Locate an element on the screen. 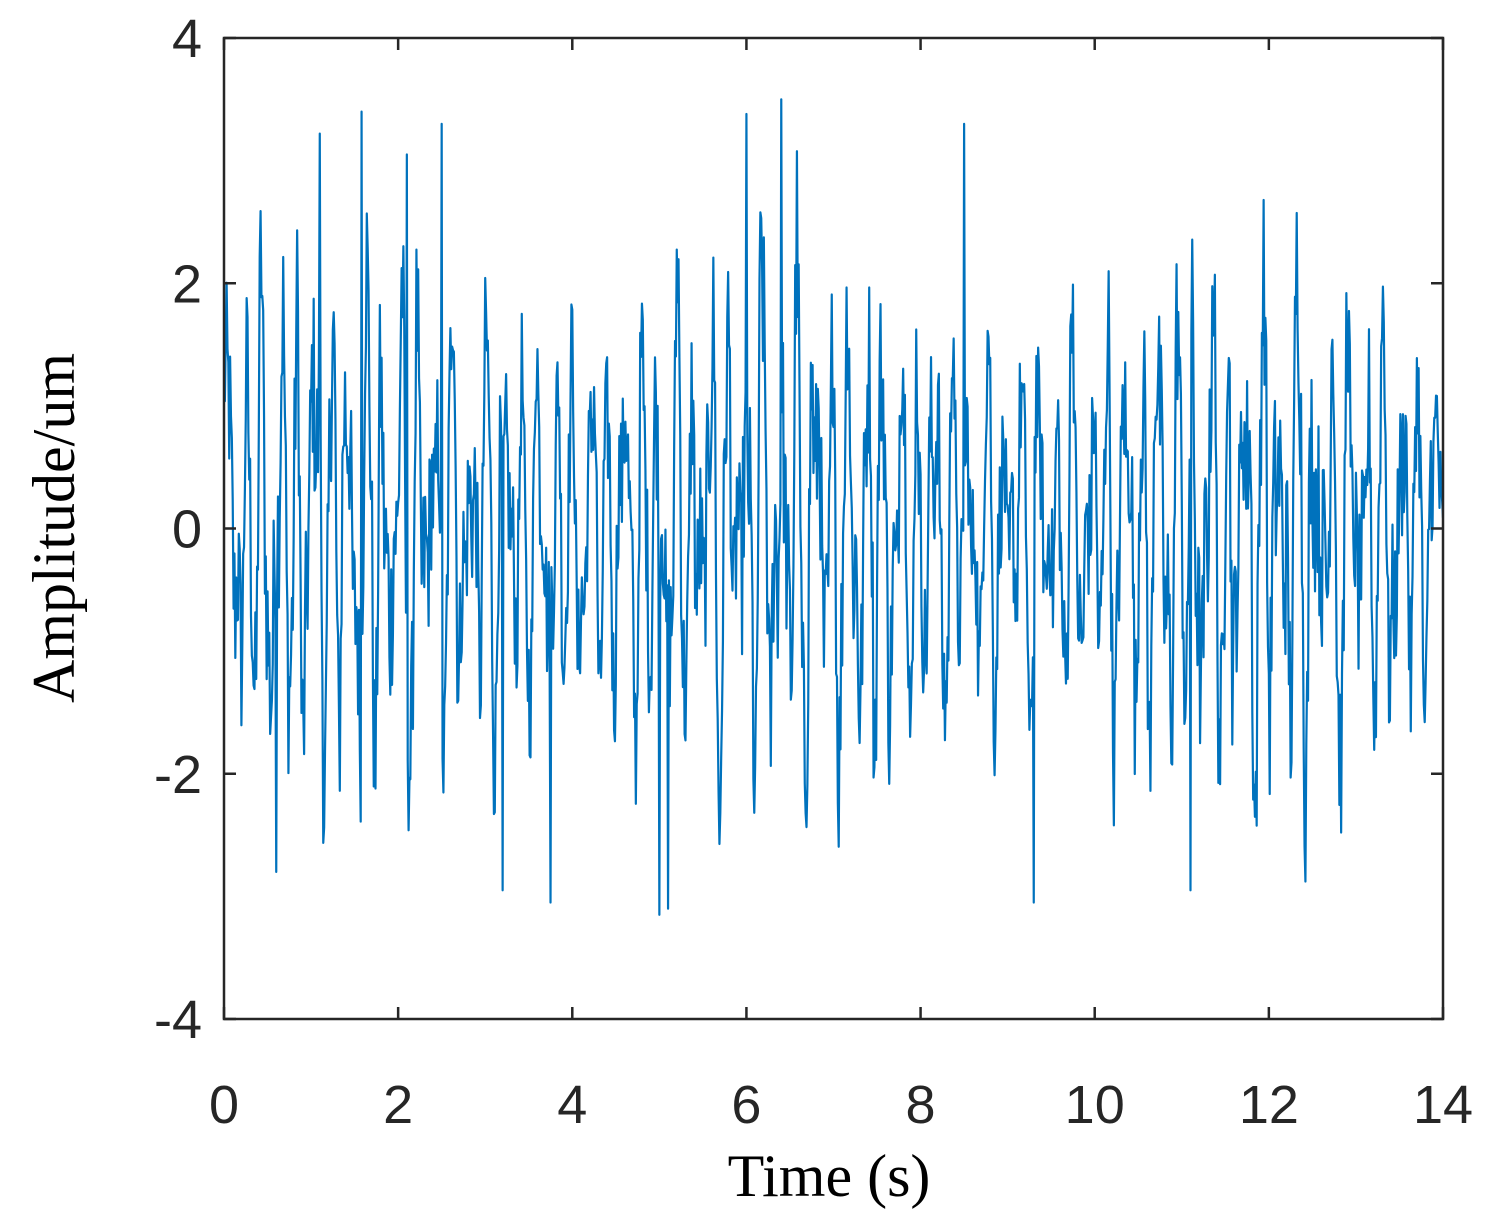 This screenshot has width=1490, height=1220. y-tick-label-2: 0 is located at coordinates (187, 530).